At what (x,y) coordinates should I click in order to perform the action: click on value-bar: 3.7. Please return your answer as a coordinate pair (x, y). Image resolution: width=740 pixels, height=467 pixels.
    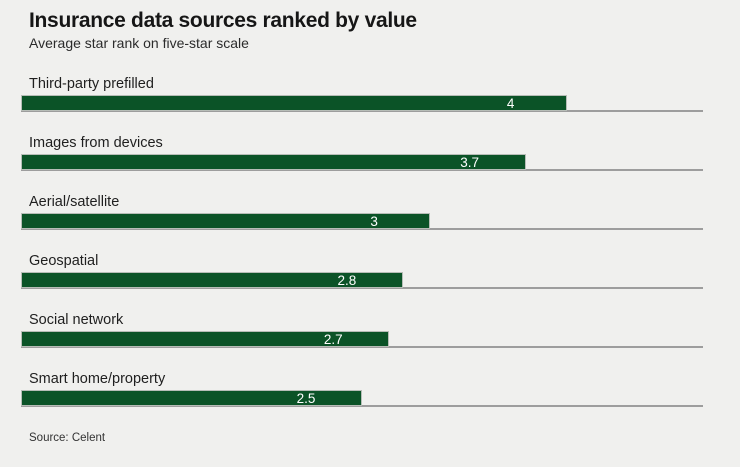
    Looking at the image, I should click on (273, 162).